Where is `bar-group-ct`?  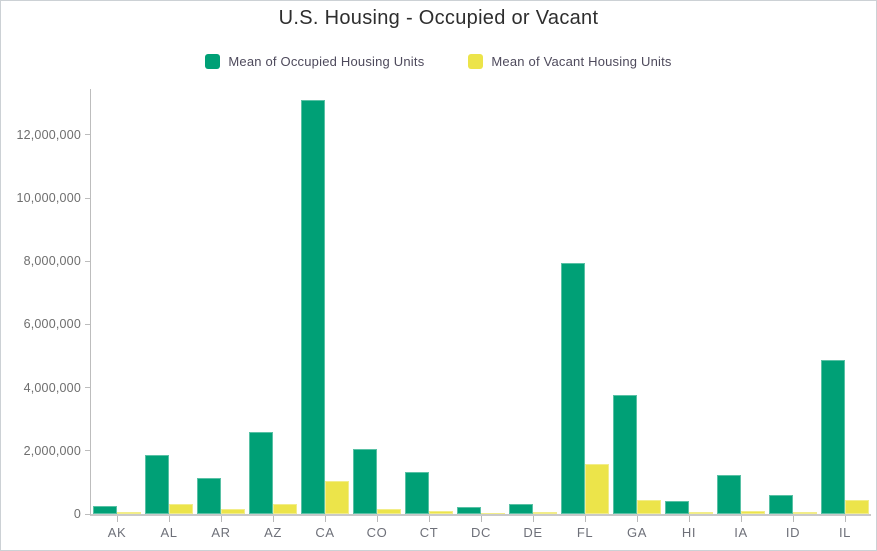 bar-group-ct is located at coordinates (429, 305).